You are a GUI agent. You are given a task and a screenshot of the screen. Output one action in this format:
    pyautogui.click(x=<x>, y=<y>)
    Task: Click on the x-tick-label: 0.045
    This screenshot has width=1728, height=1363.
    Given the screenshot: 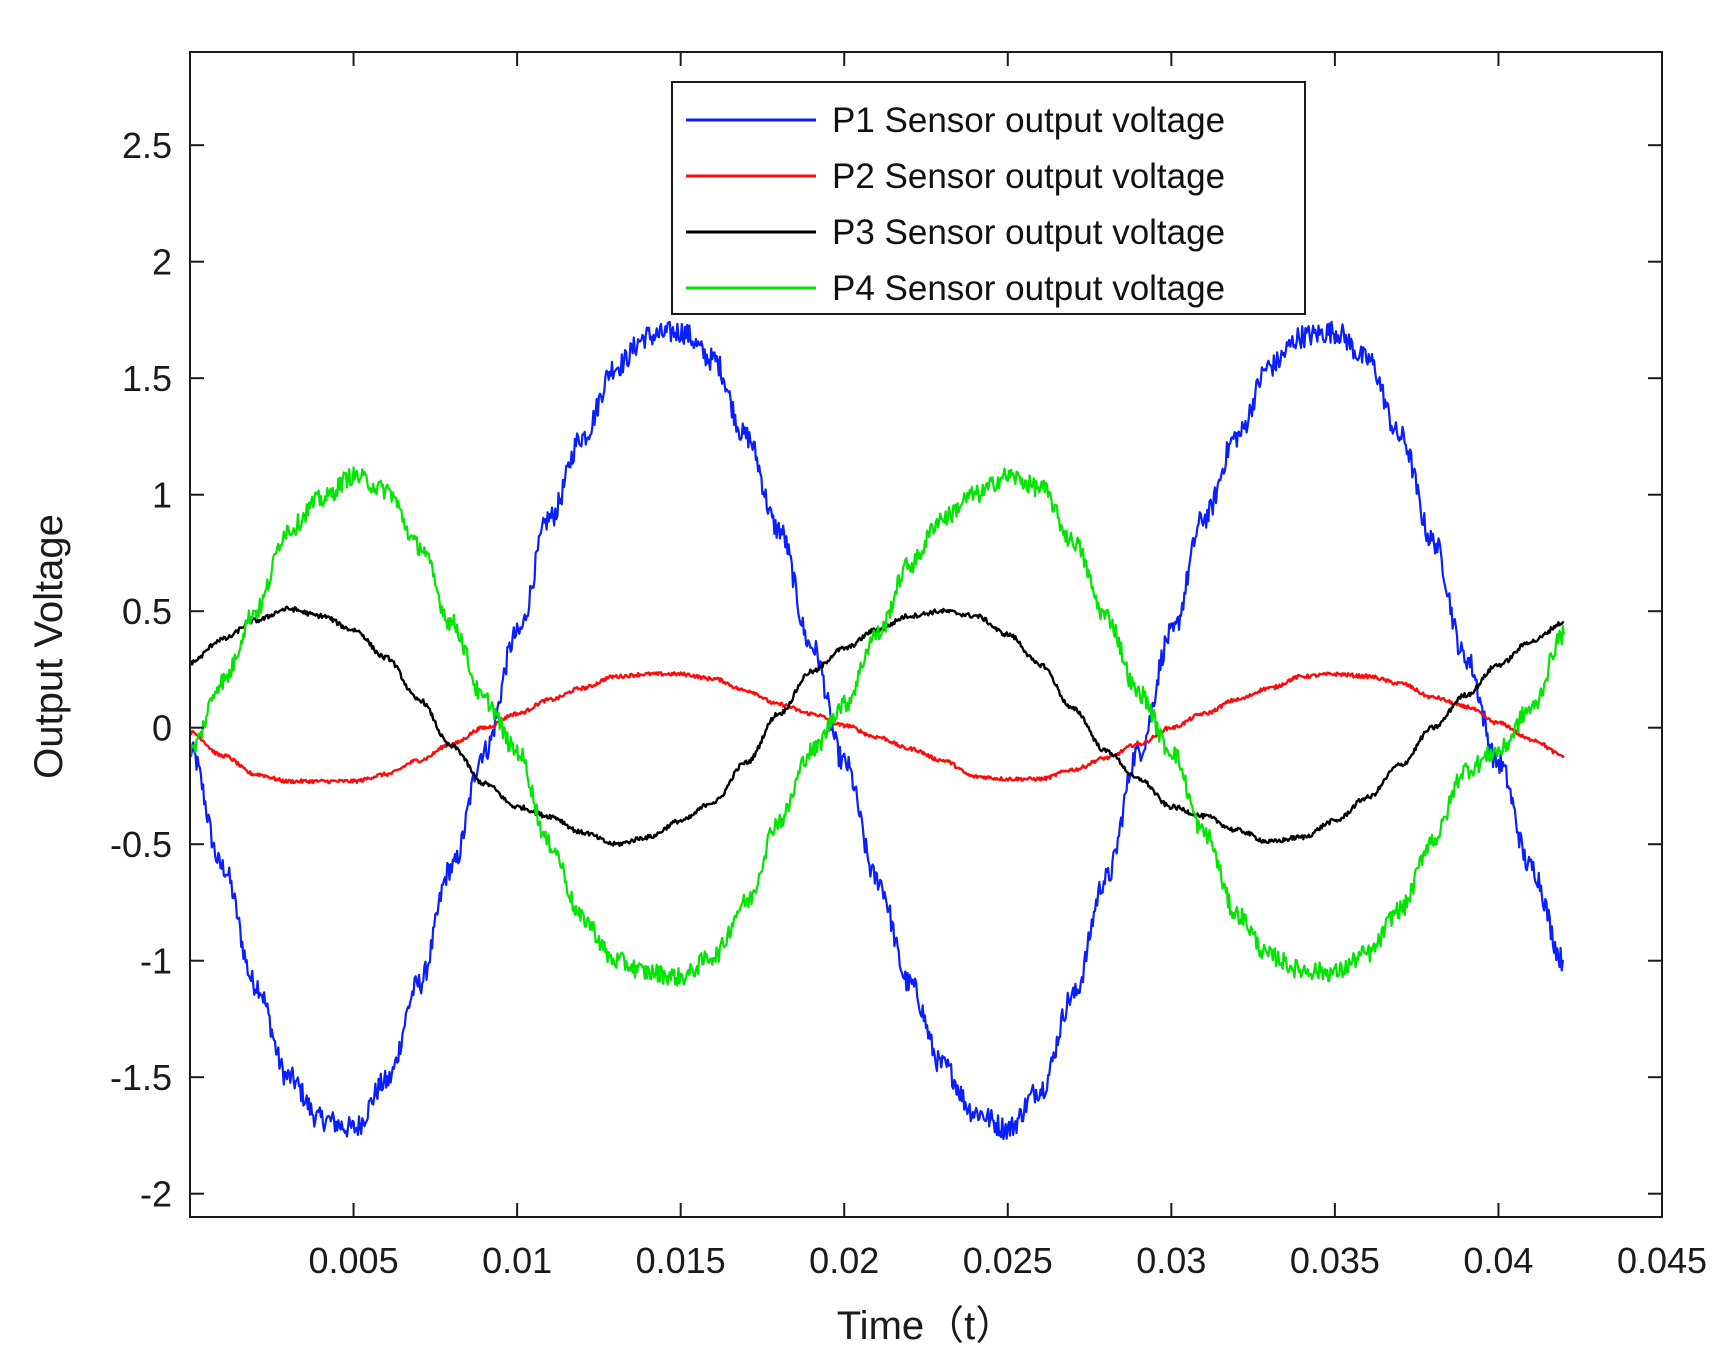 What is the action you would take?
    pyautogui.click(x=1662, y=1260)
    